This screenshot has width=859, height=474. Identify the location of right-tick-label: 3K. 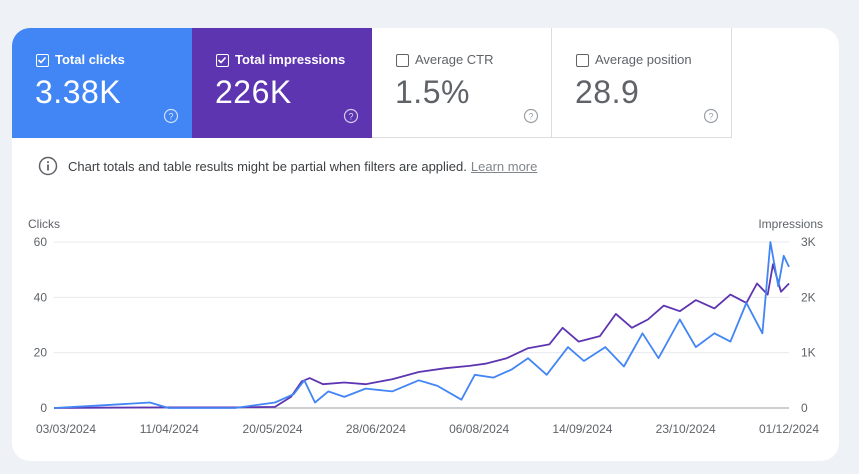
(808, 242).